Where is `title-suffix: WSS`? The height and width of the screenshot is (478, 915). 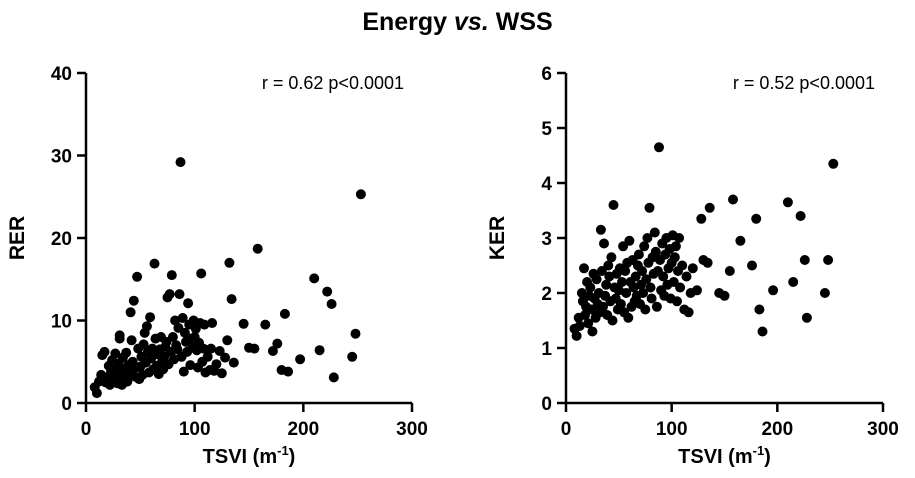 title-suffix: WSS is located at coordinates (520, 22).